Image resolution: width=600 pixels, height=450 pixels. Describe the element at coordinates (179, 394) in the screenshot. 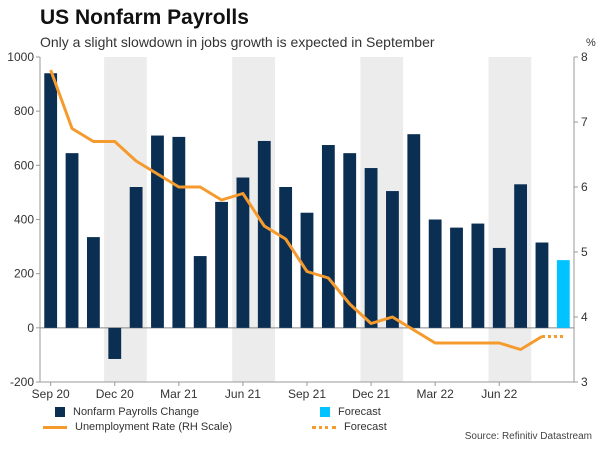

I see `x-tick-label: Mar 21` at that location.